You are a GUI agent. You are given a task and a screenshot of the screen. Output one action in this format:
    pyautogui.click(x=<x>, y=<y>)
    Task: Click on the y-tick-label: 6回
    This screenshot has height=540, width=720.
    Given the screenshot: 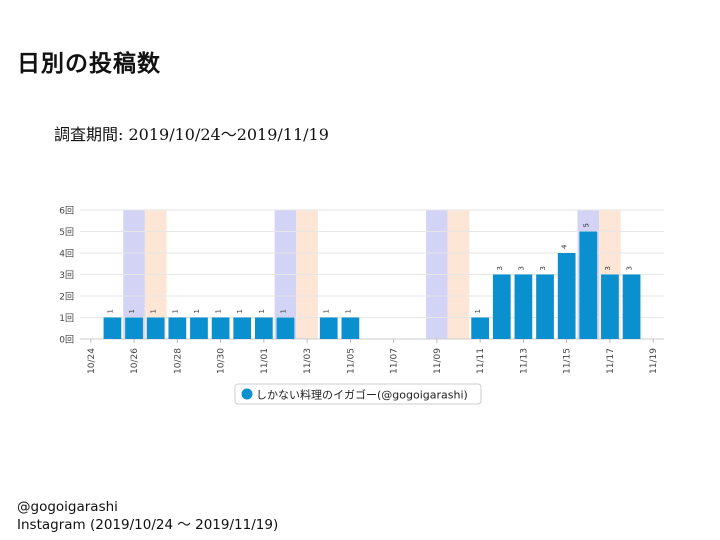 What is the action you would take?
    pyautogui.click(x=66, y=211)
    